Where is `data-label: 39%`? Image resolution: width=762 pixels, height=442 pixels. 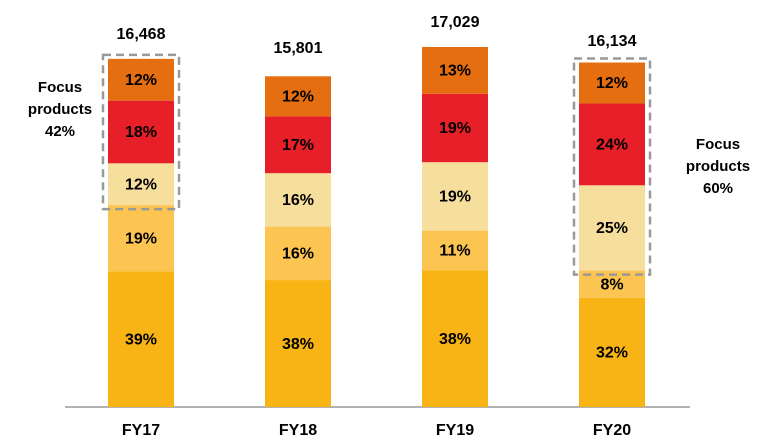 data-label: 39% is located at coordinates (141, 339).